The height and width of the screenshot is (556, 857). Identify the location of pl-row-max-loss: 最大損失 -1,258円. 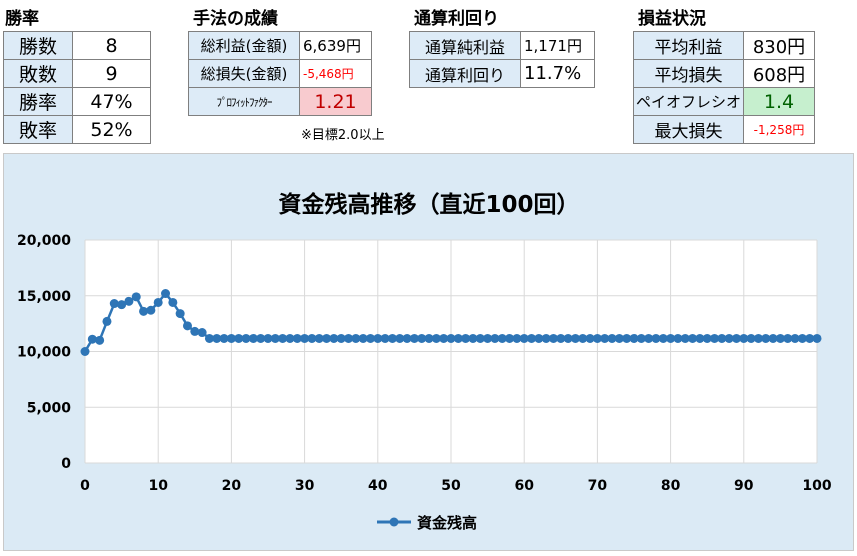
(724, 129).